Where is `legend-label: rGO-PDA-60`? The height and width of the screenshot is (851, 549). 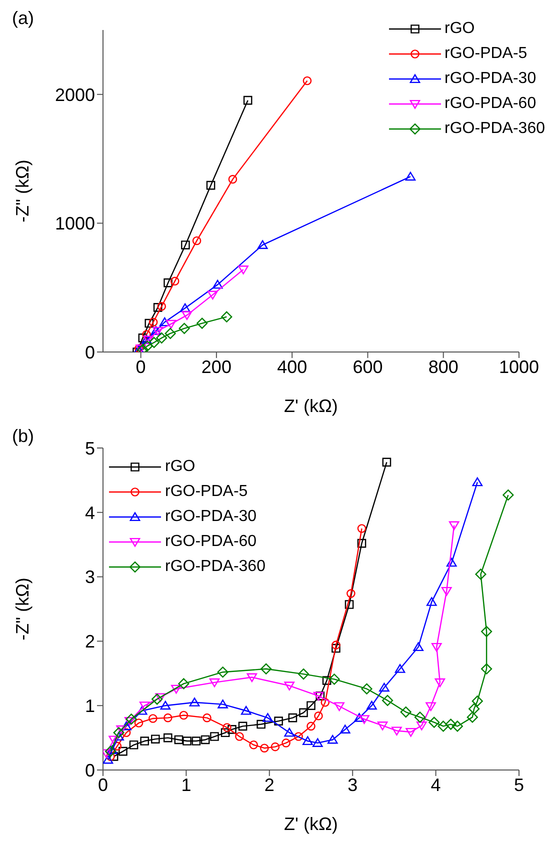 legend-label: rGO-PDA-60 is located at coordinates (490, 104).